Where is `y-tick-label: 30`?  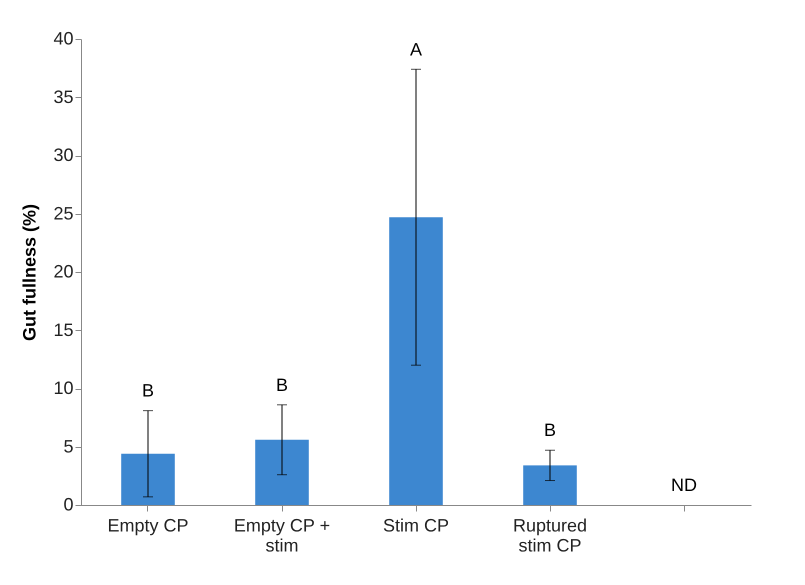 y-tick-label: 30 is located at coordinates (63, 155).